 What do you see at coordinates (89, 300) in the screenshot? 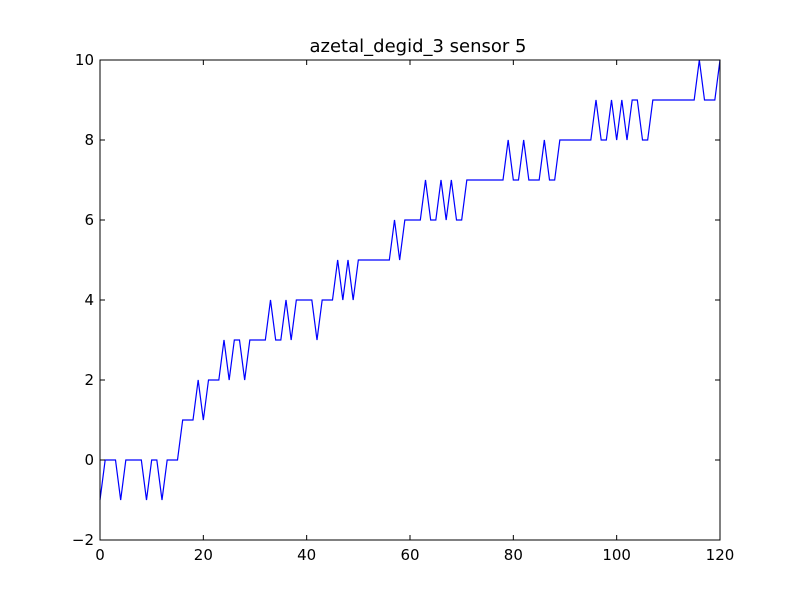
I see `y-tick-label: 4` at bounding box center [89, 300].